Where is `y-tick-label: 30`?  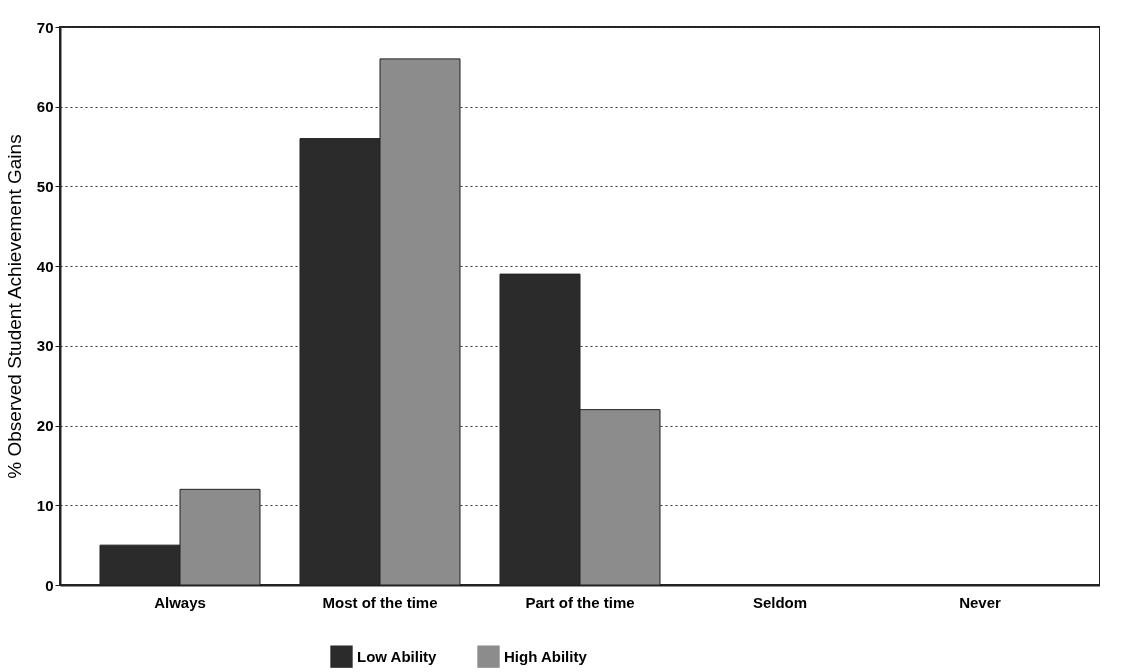 y-tick-label: 30 is located at coordinates (45, 346).